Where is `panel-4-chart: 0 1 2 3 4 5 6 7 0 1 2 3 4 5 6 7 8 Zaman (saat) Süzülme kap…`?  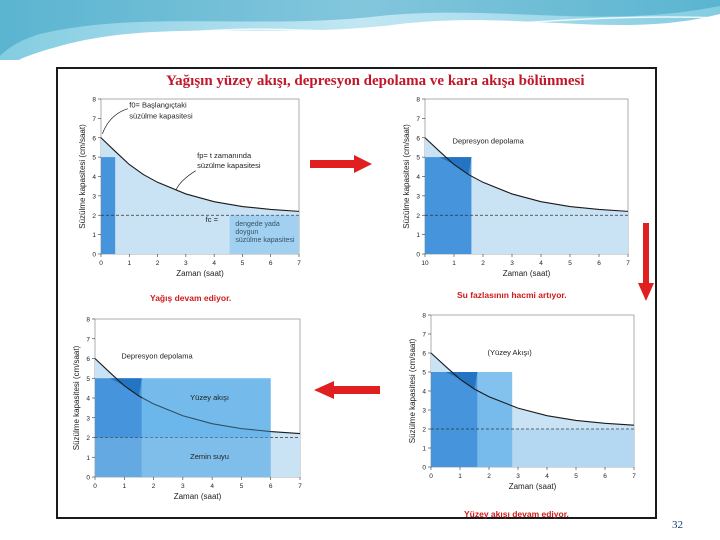 panel-4-chart: 0 1 2 3 4 5 6 7 0 1 2 3 4 5 6 7 8 Zaman (saat) Süzülme kap… is located at coordinates (187, 409).